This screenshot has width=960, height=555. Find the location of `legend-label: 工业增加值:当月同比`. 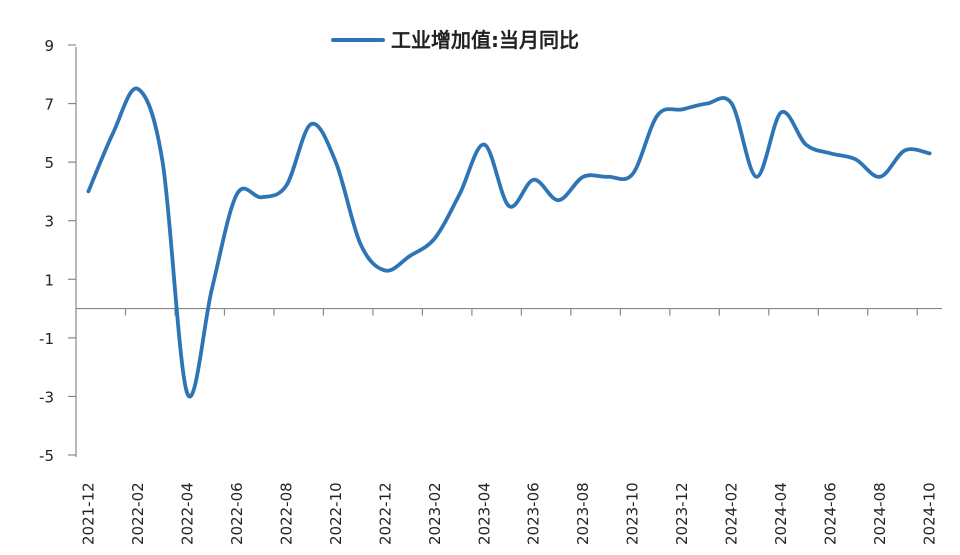

legend-label: 工业增加值:当月同比 is located at coordinates (485, 40).